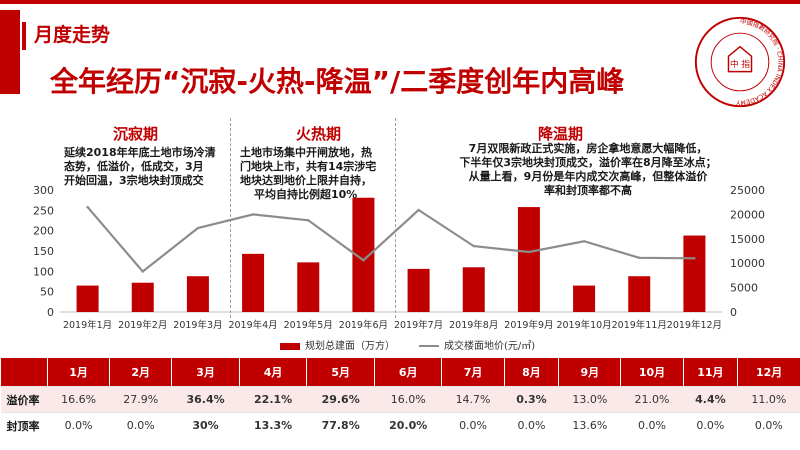 Image resolution: width=800 pixels, height=450 pixels. I want to click on y-left-tick-label: 150, so click(43, 251).